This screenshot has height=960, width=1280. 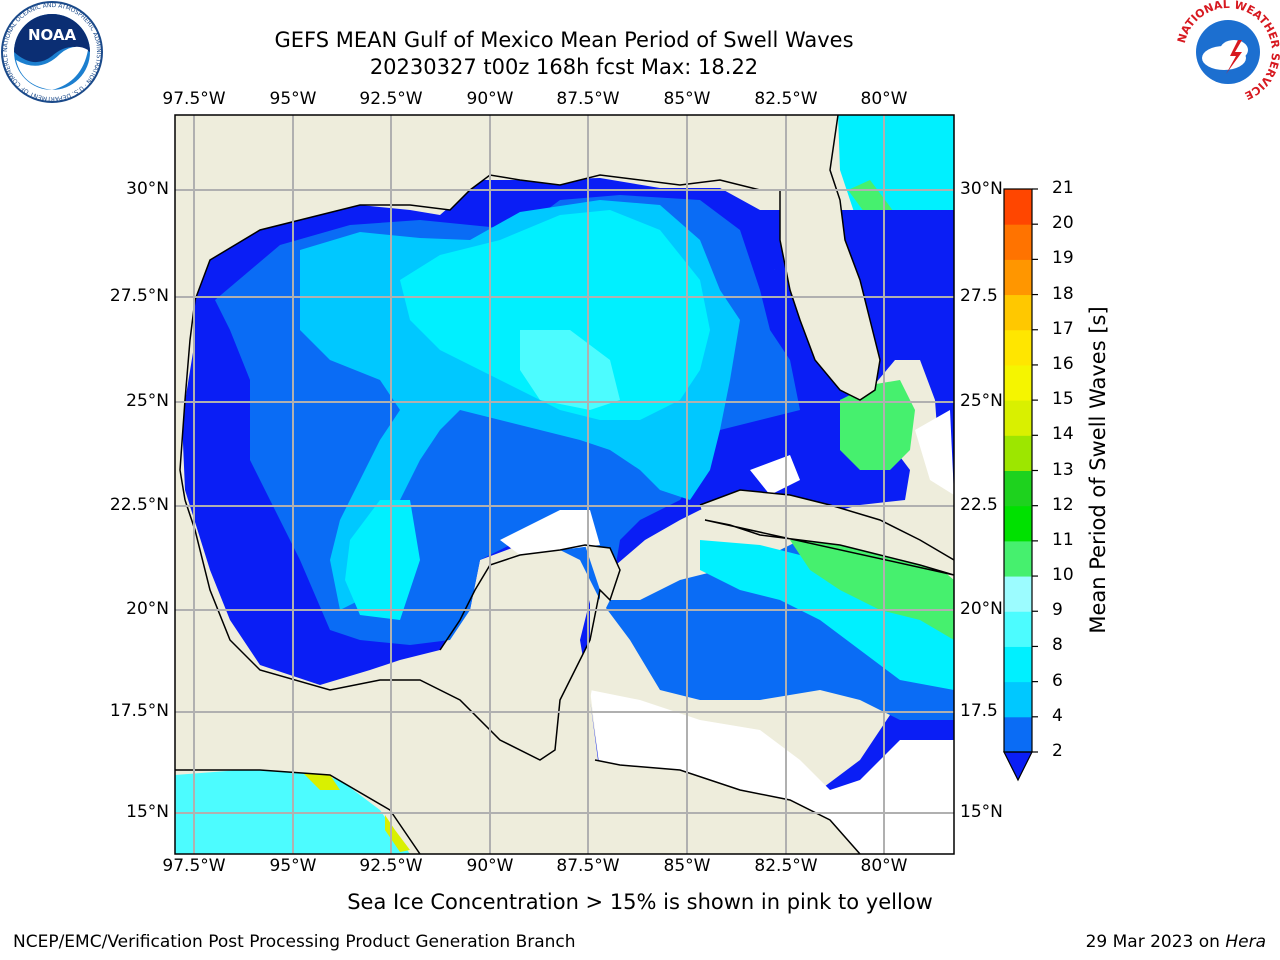 I want to click on lon-label-bottom: 85°W, so click(x=687, y=866).